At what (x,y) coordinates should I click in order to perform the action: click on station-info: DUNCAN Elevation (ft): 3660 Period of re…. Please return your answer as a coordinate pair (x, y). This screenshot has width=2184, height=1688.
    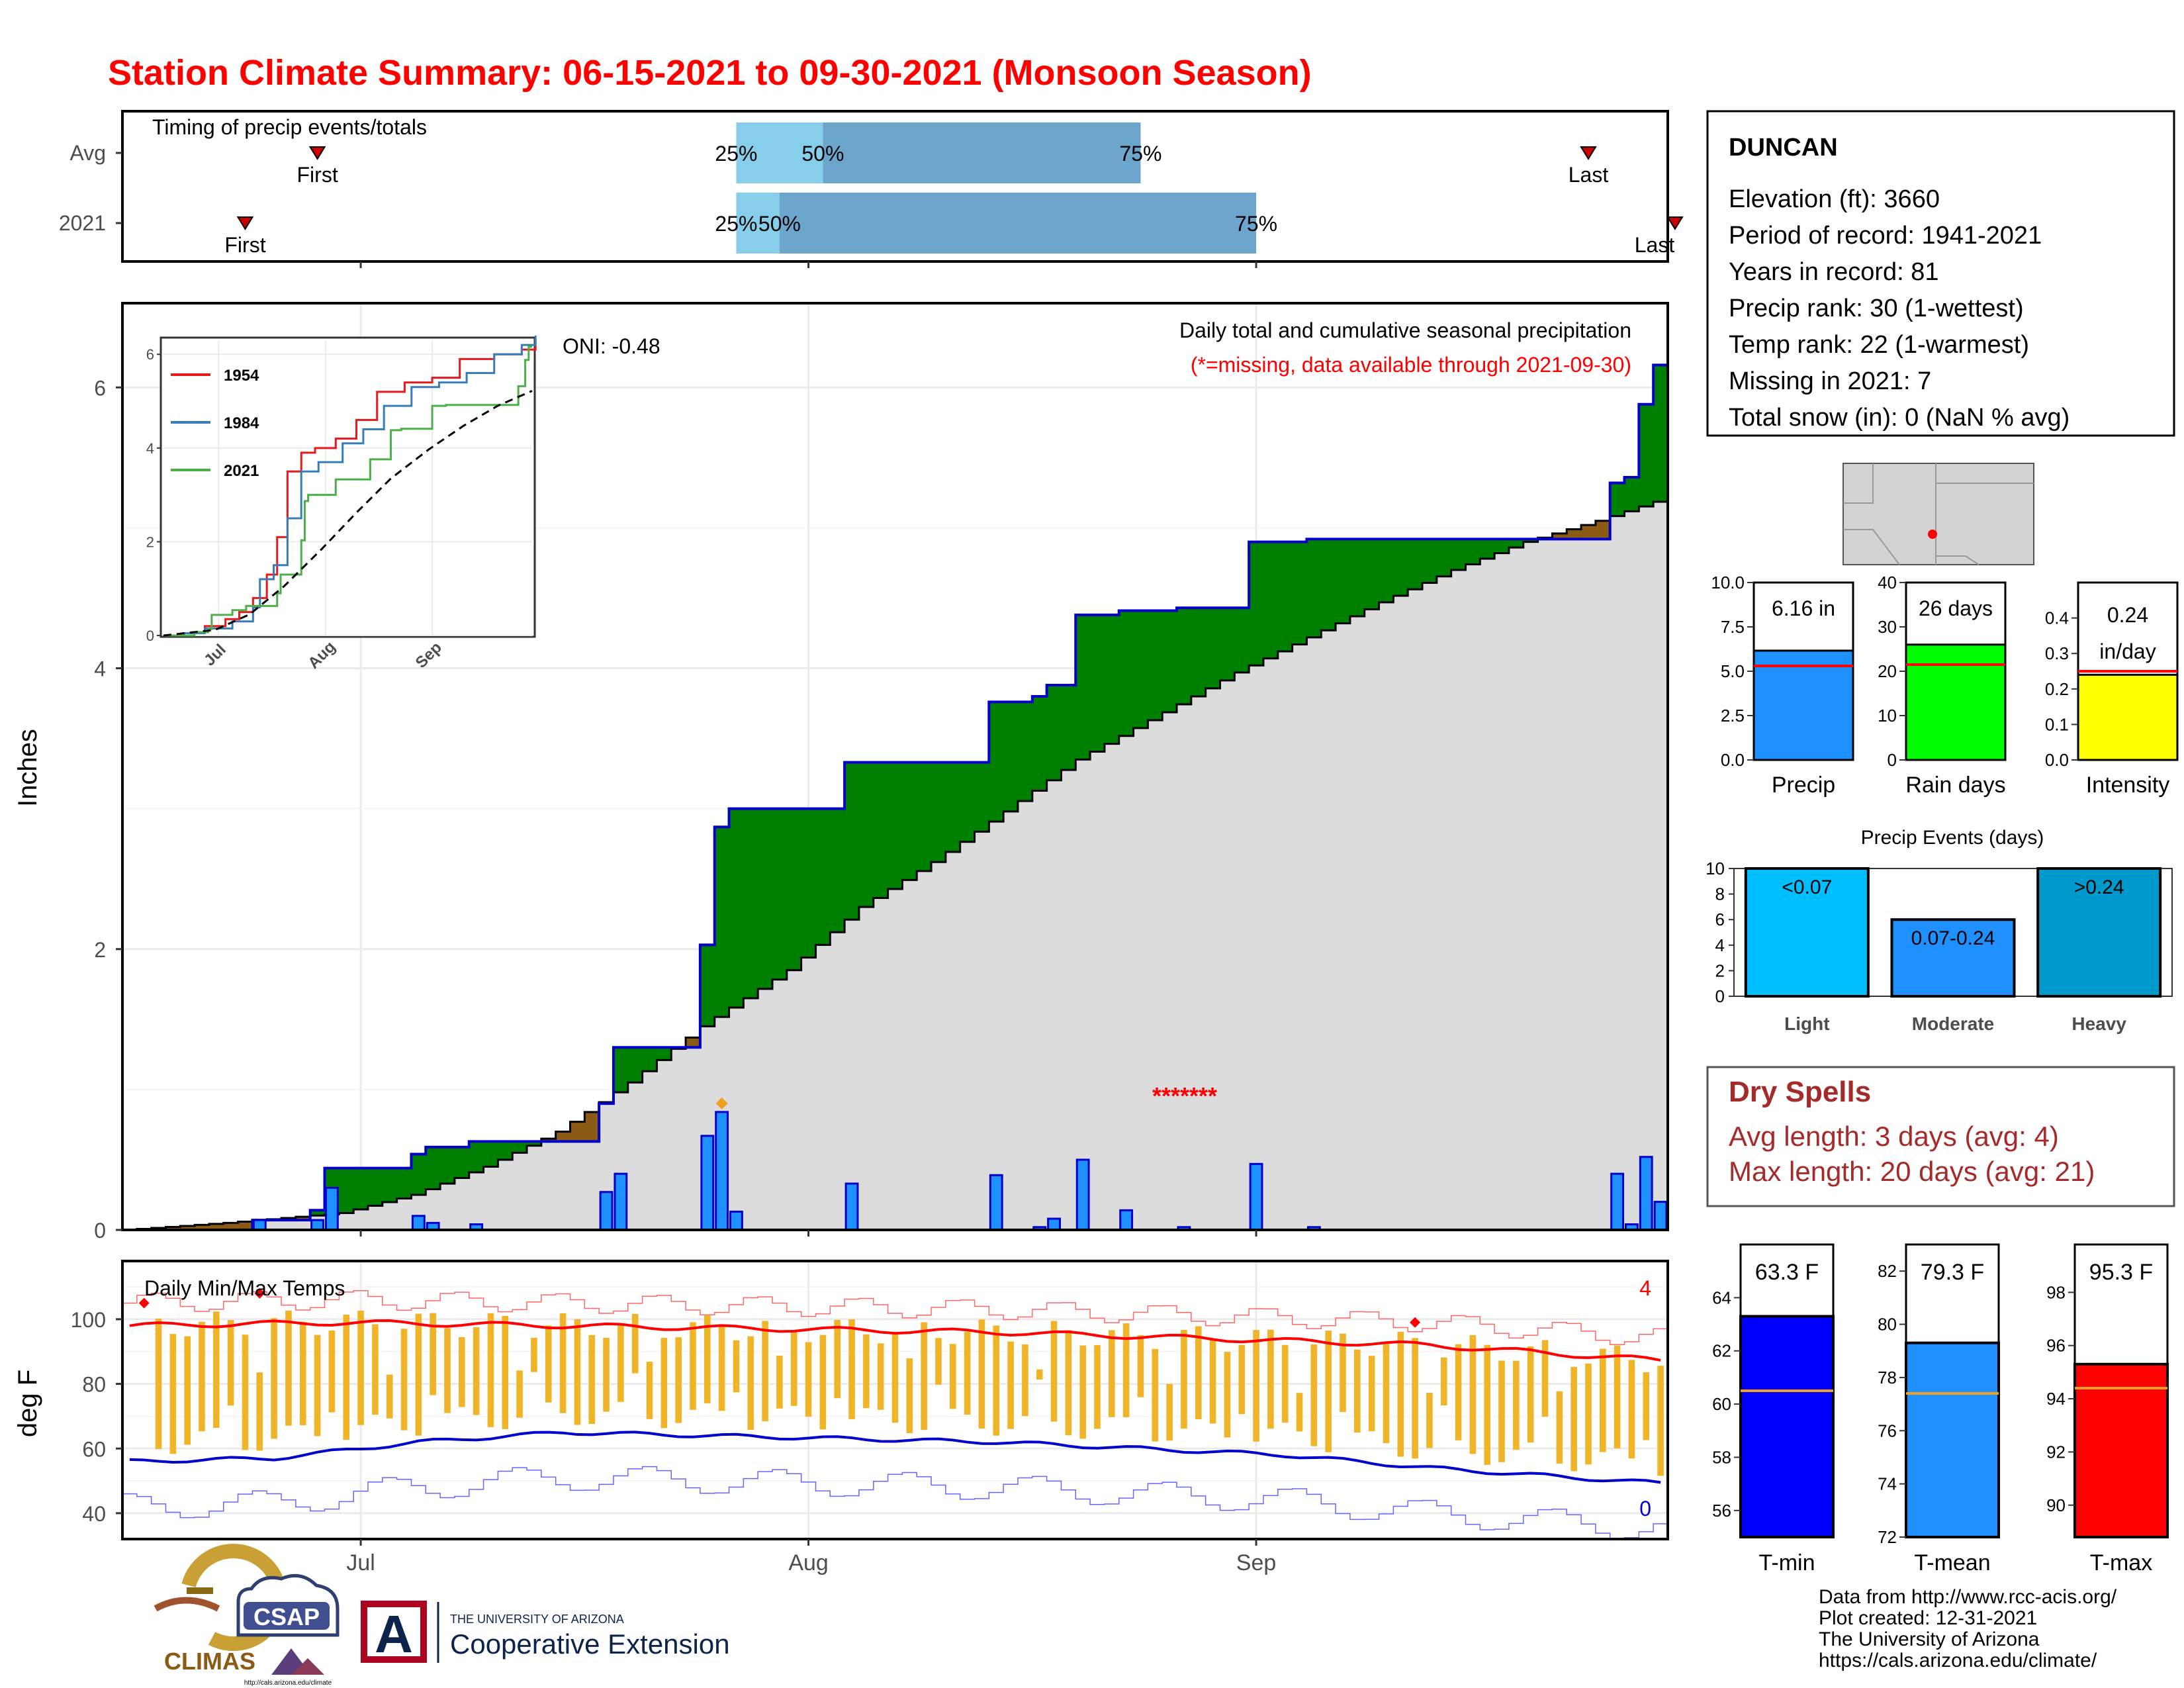
    Looking at the image, I should click on (1940, 273).